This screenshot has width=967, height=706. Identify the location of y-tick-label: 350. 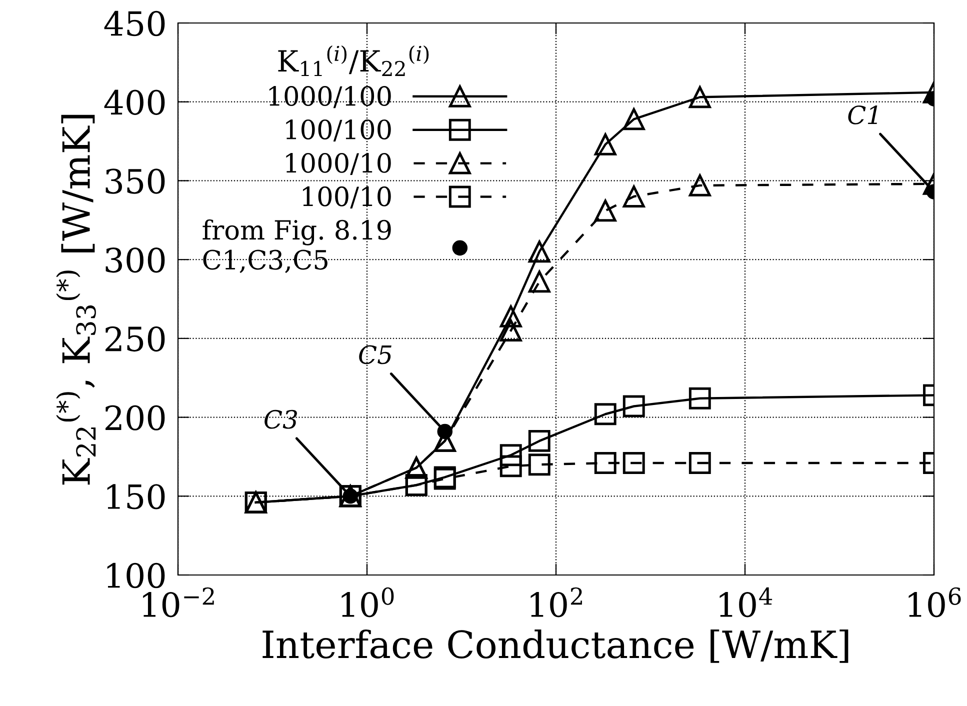
(135, 181).